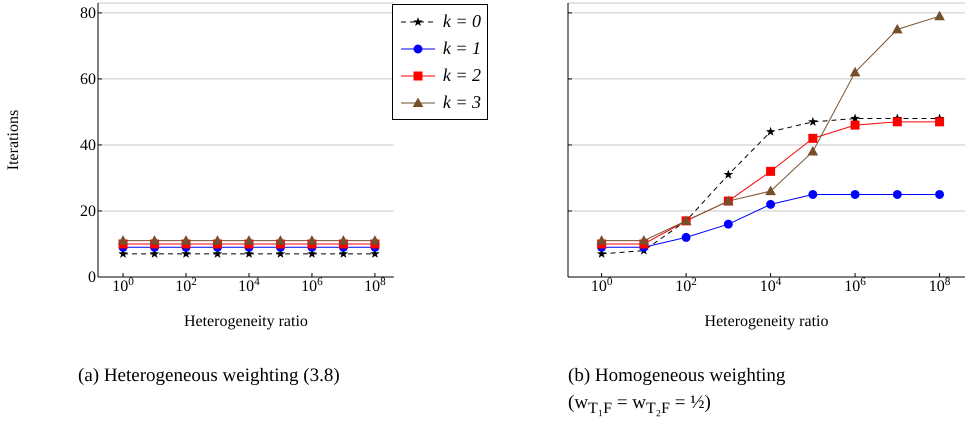 Image resolution: width=972 pixels, height=423 pixels. What do you see at coordinates (461, 102) in the screenshot?
I see `legend-label: k = 3` at bounding box center [461, 102].